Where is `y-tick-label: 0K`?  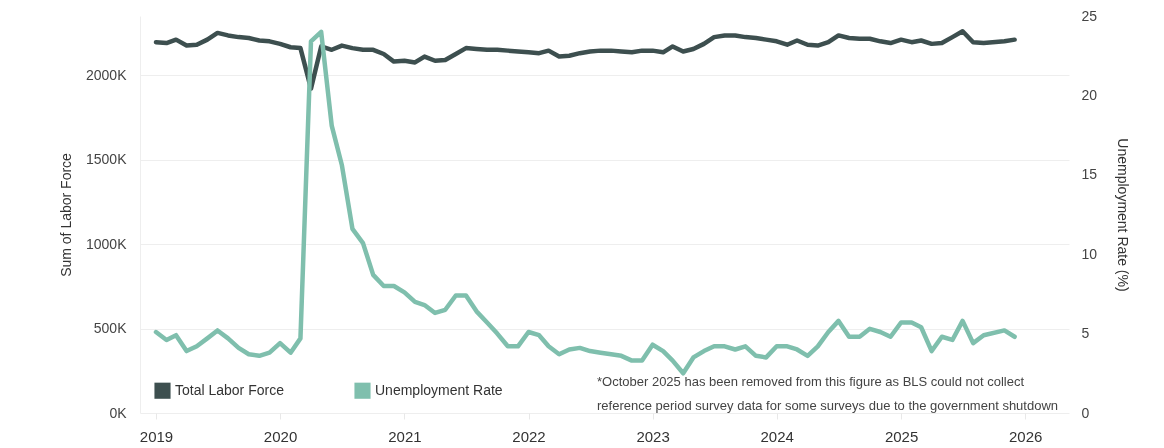
y-tick-label: 0K is located at coordinates (118, 412).